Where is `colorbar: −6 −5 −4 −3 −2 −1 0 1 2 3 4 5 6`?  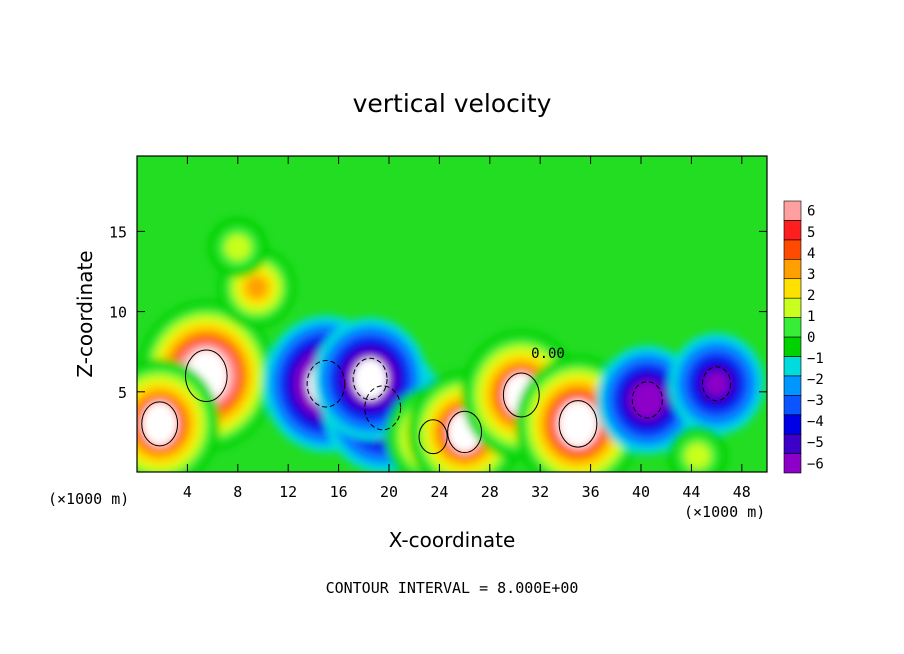 colorbar: −6 −5 −4 −3 −2 −1 0 1 2 3 4 5 6 is located at coordinates (803, 337).